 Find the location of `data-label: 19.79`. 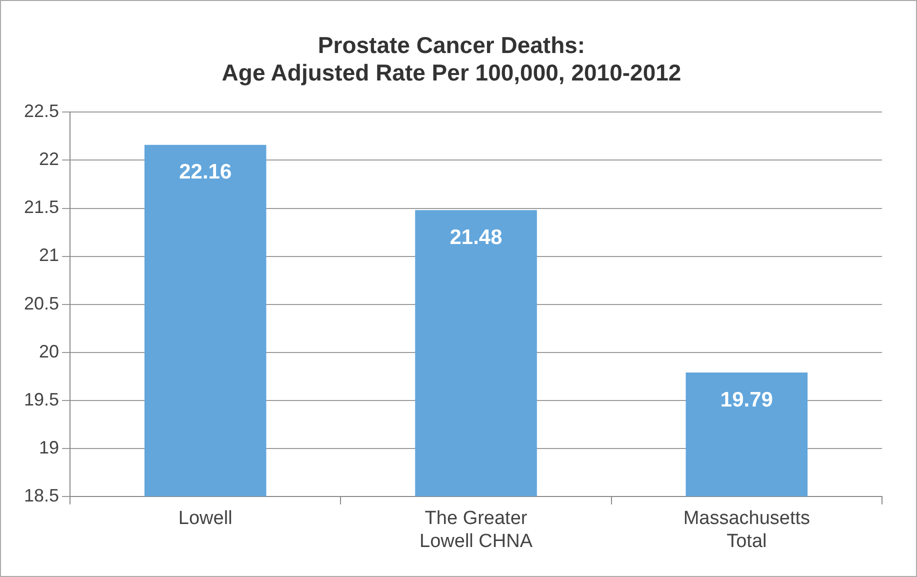

data-label: 19.79 is located at coordinates (746, 400).